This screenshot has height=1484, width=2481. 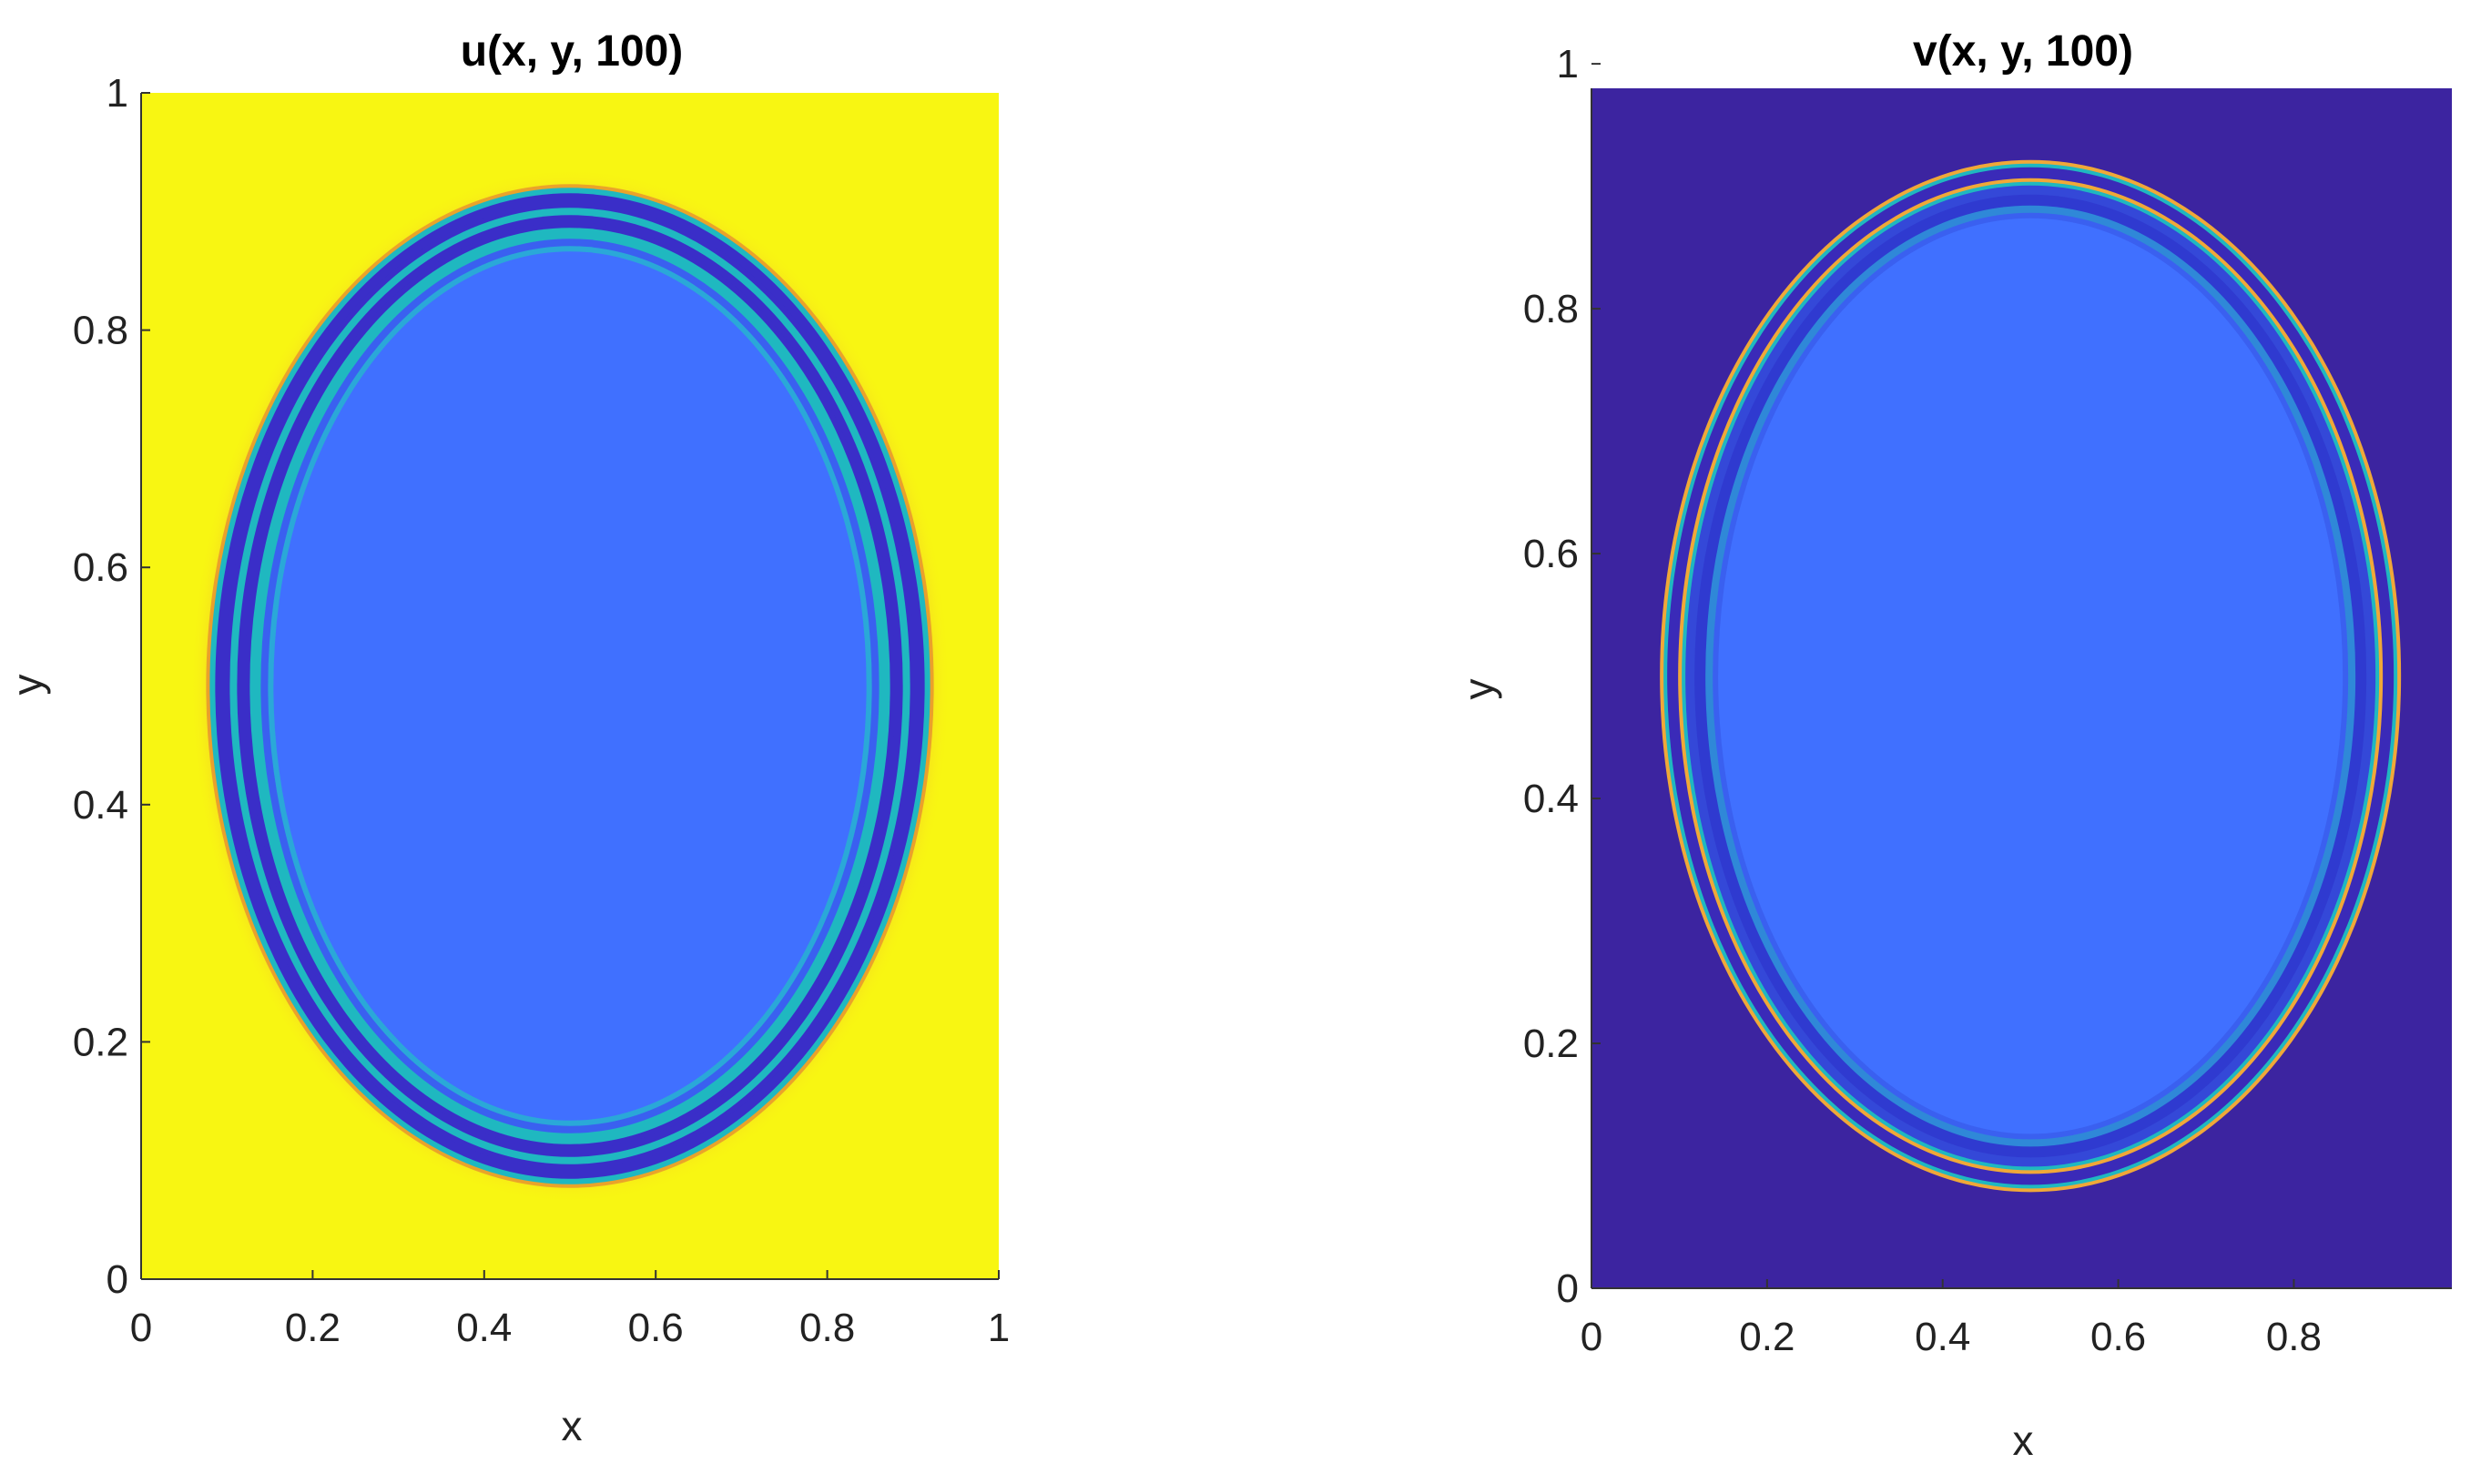 I want to click on y-axis-label-u: y, so click(x=27, y=685).